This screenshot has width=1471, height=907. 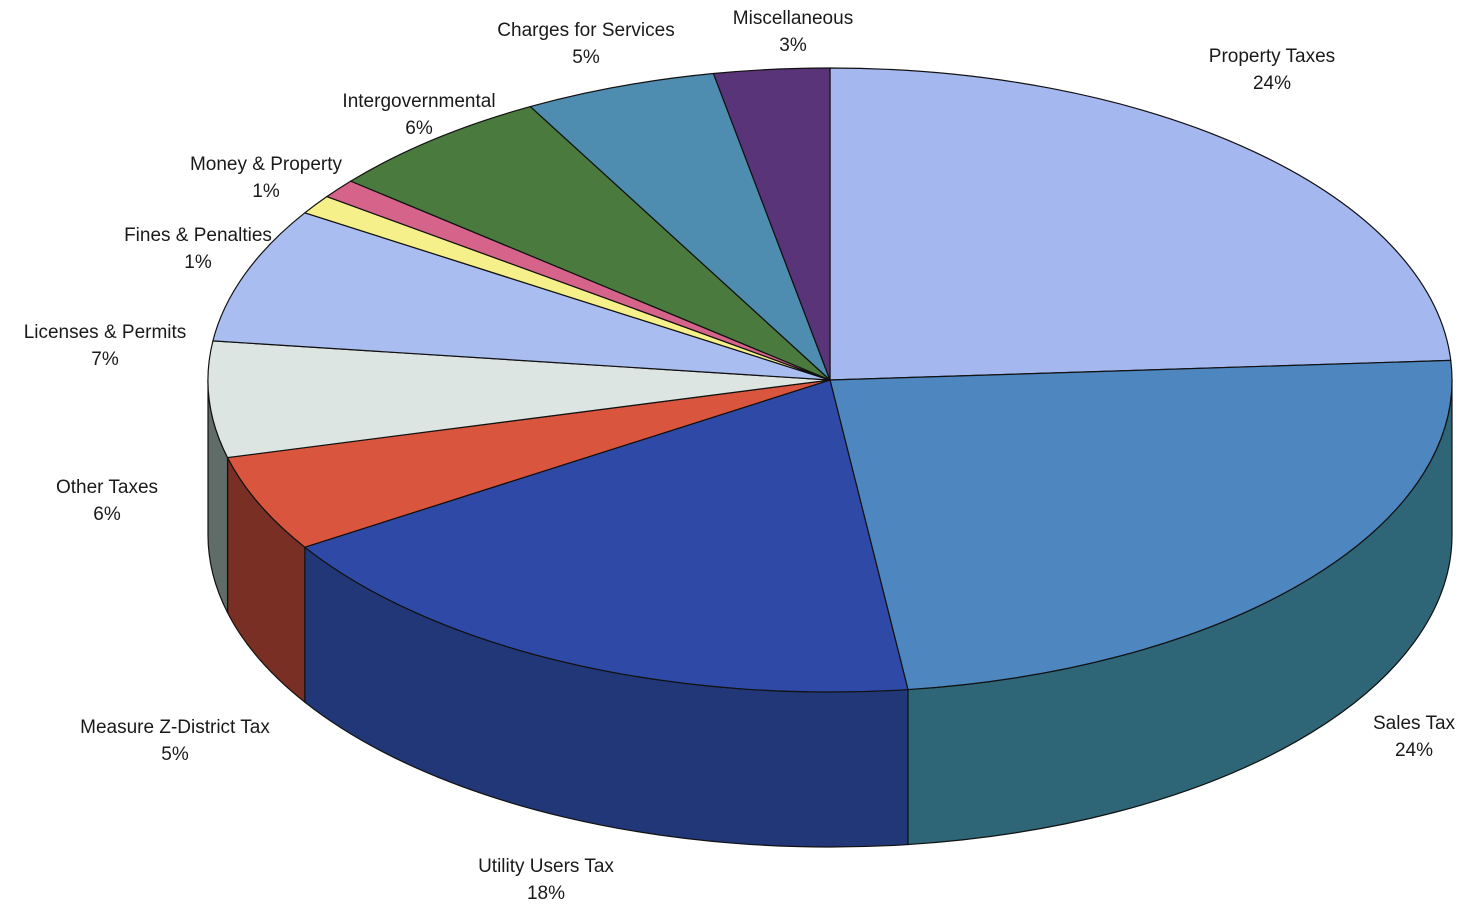 I want to click on slice-label-miscellaneous: Miscellaneous, so click(x=793, y=18).